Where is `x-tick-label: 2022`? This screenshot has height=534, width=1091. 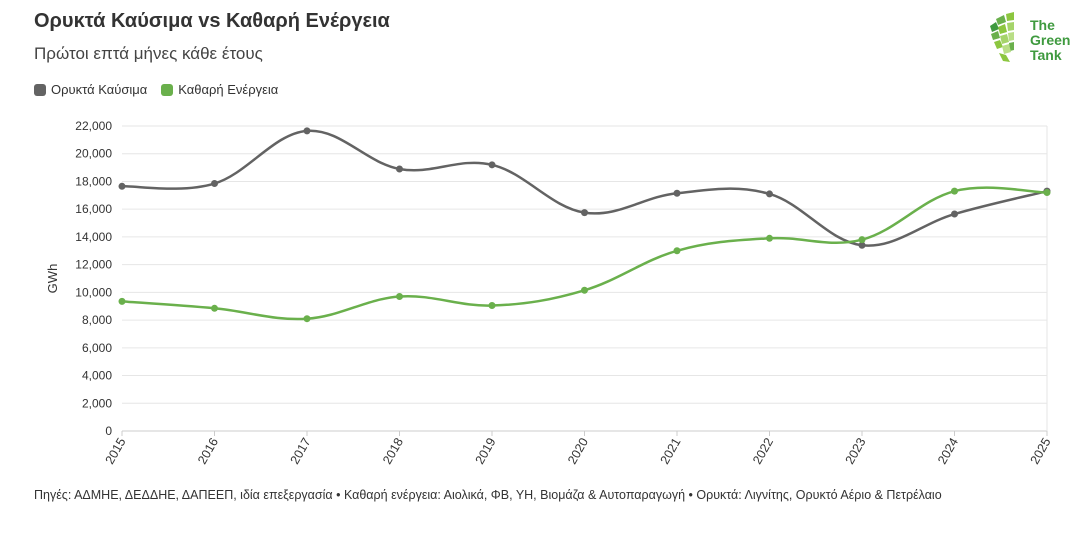 x-tick-label: 2022 is located at coordinates (763, 450).